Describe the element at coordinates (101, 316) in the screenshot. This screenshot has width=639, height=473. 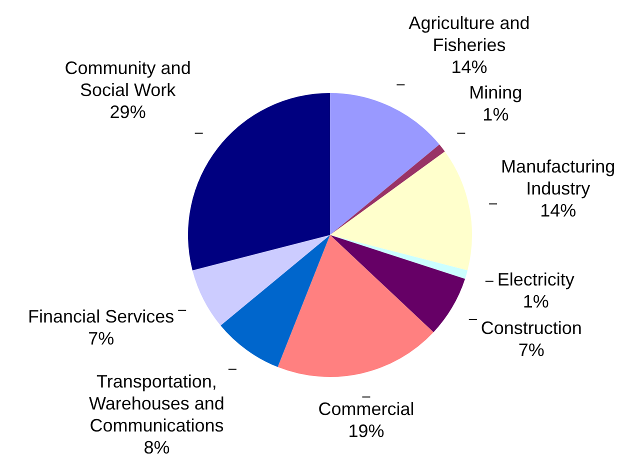
I see `slice-label: Financial Services` at that location.